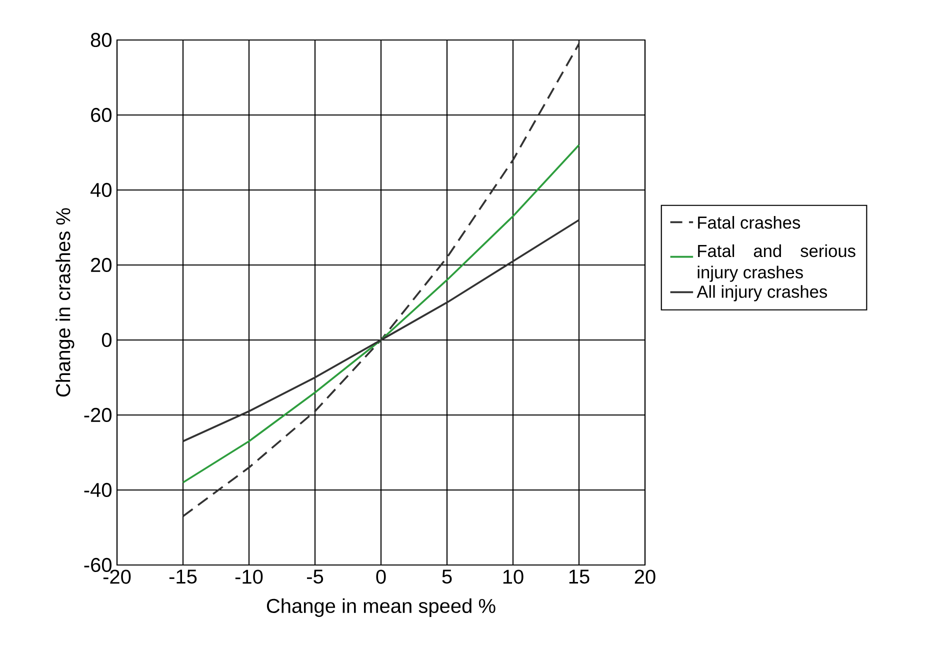  What do you see at coordinates (117, 577) in the screenshot?
I see `x-tick-label: -20` at bounding box center [117, 577].